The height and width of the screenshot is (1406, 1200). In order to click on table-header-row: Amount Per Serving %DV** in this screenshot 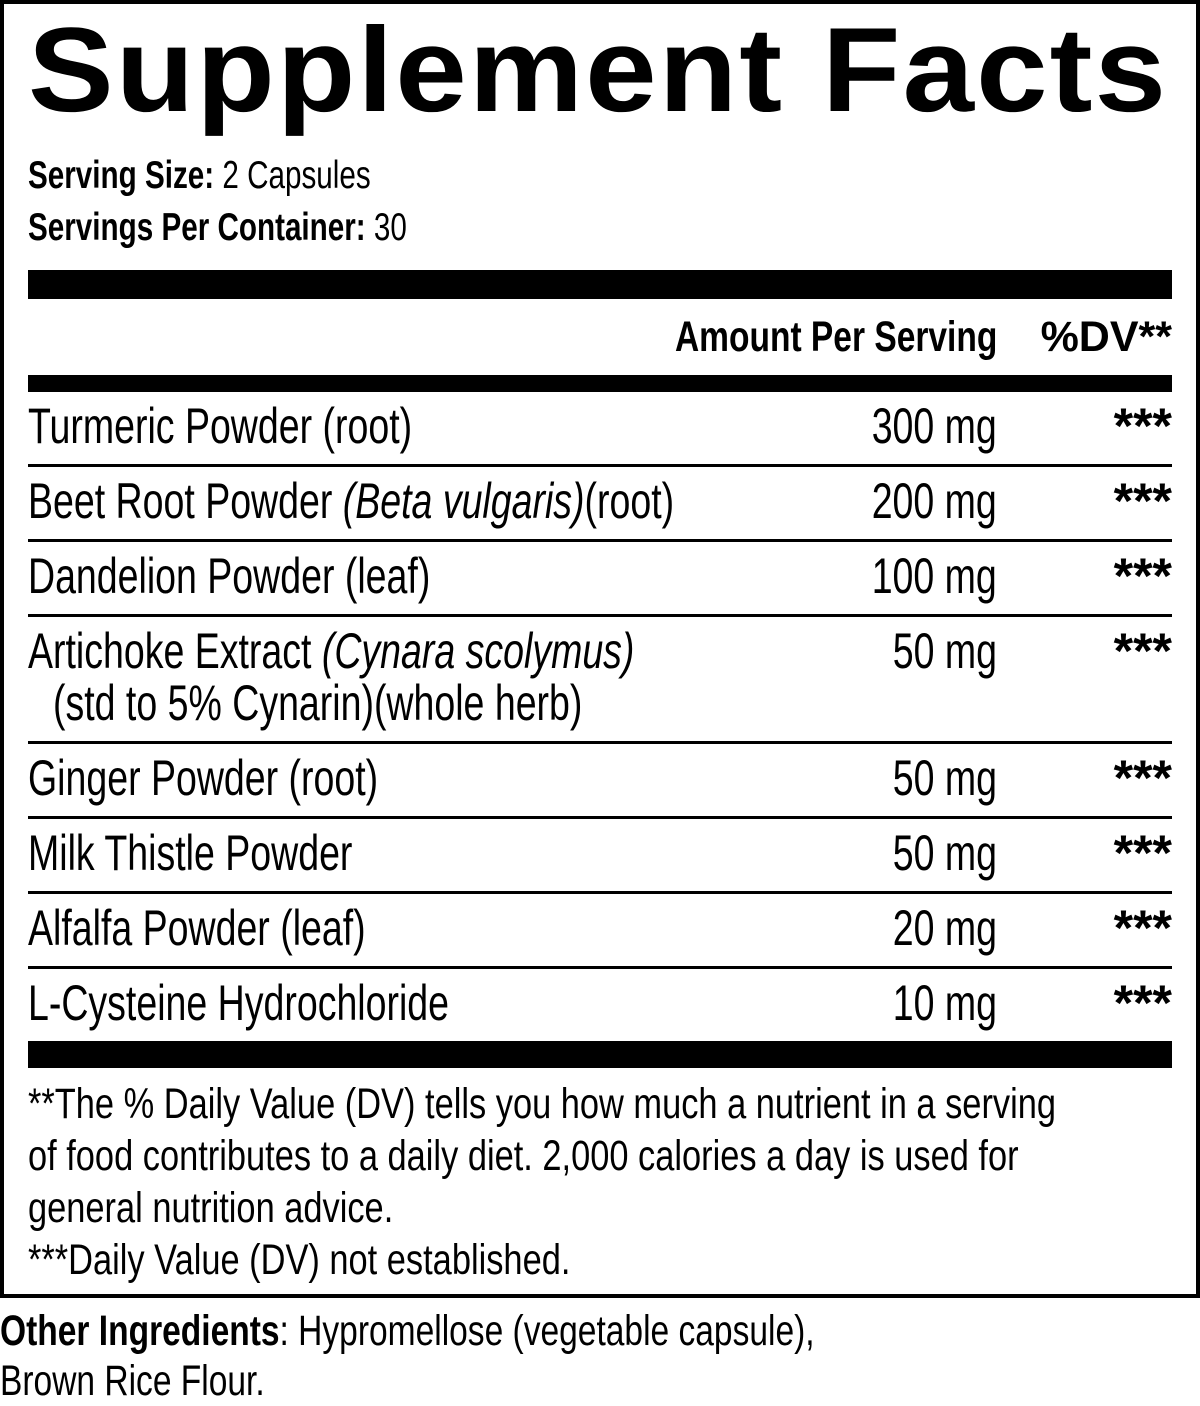, I will do `click(600, 337)`.